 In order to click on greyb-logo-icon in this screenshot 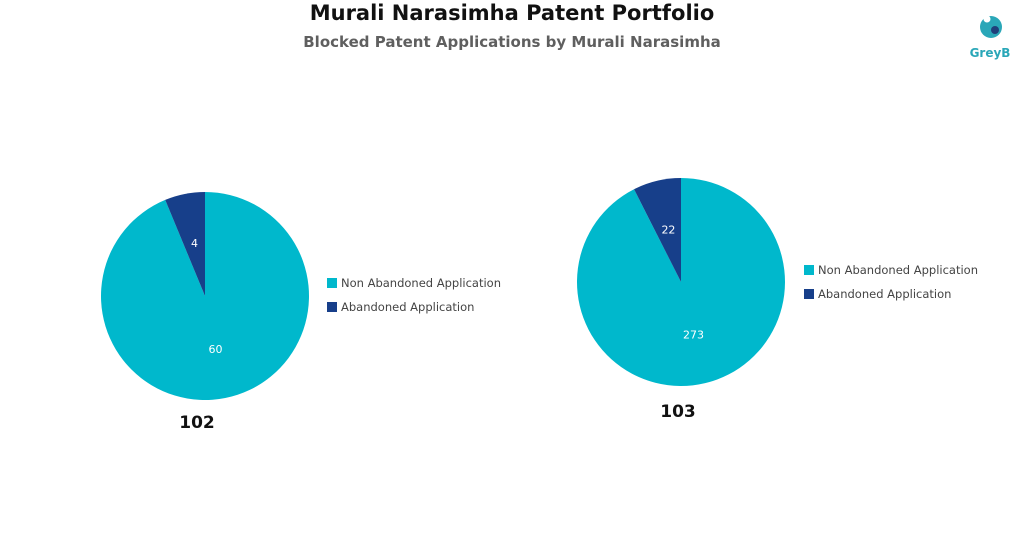, I will do `click(991, 26)`.